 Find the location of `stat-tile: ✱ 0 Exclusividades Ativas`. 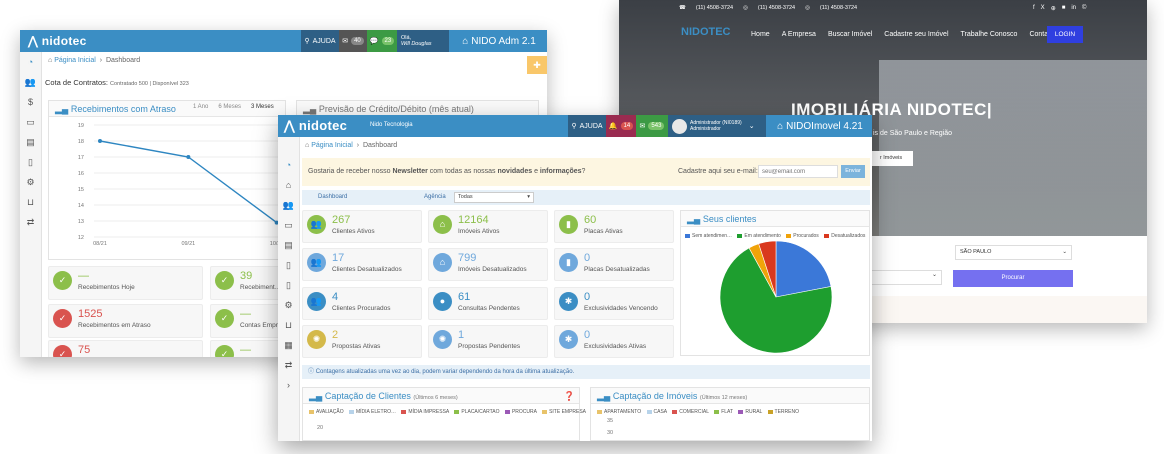

stat-tile: ✱ 0 Exclusividades Ativas is located at coordinates (614, 341).